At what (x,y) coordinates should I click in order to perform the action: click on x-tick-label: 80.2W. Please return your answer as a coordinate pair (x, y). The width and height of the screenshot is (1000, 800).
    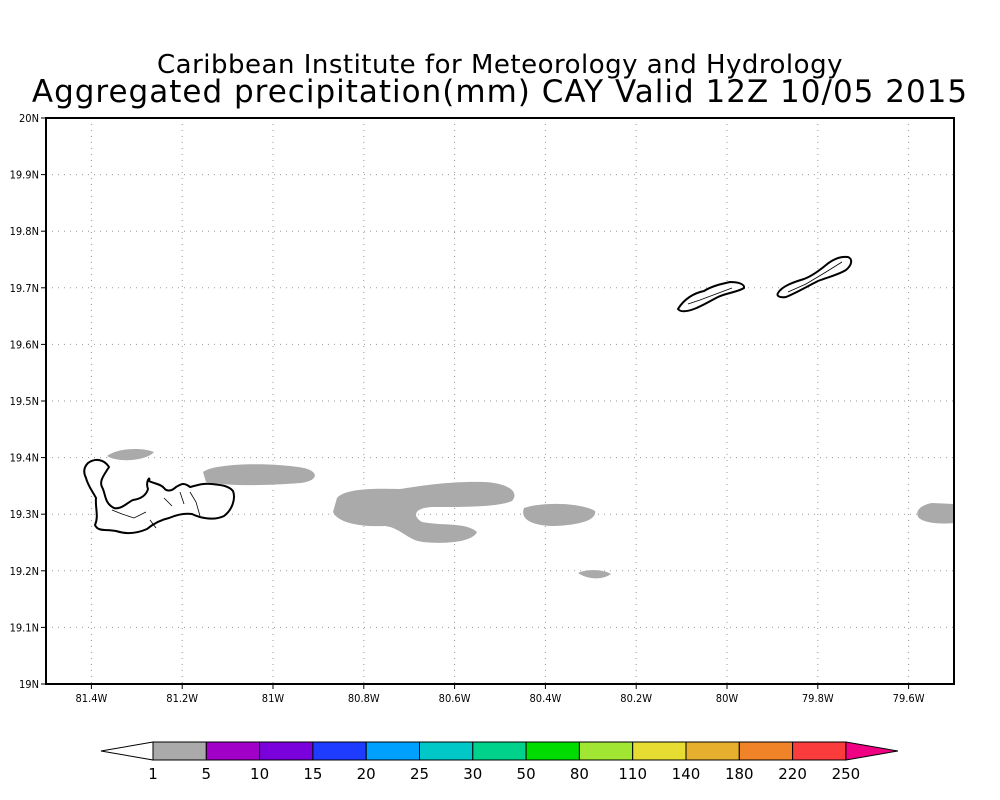
    Looking at the image, I should click on (636, 698).